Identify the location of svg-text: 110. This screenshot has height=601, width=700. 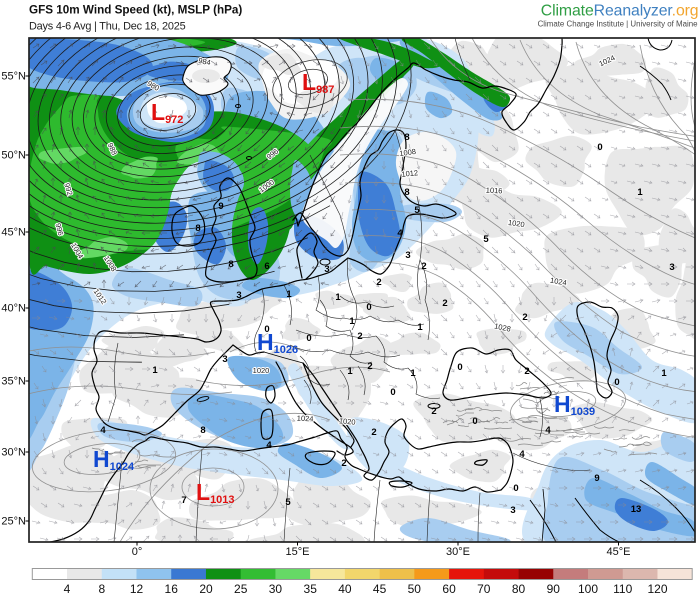
(622, 589).